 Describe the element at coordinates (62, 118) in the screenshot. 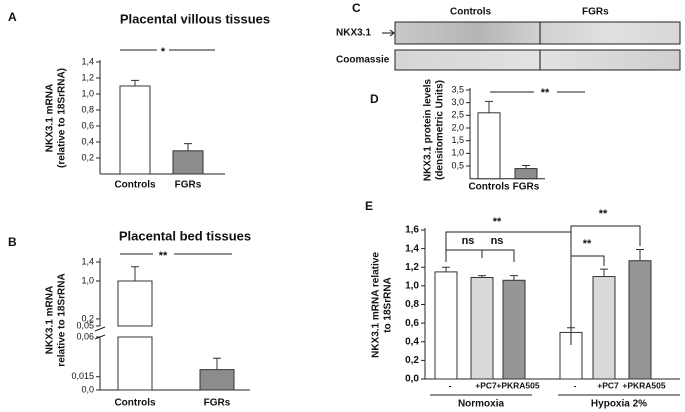

I see `y-axis-label: (relative to 18SrRNA)` at that location.